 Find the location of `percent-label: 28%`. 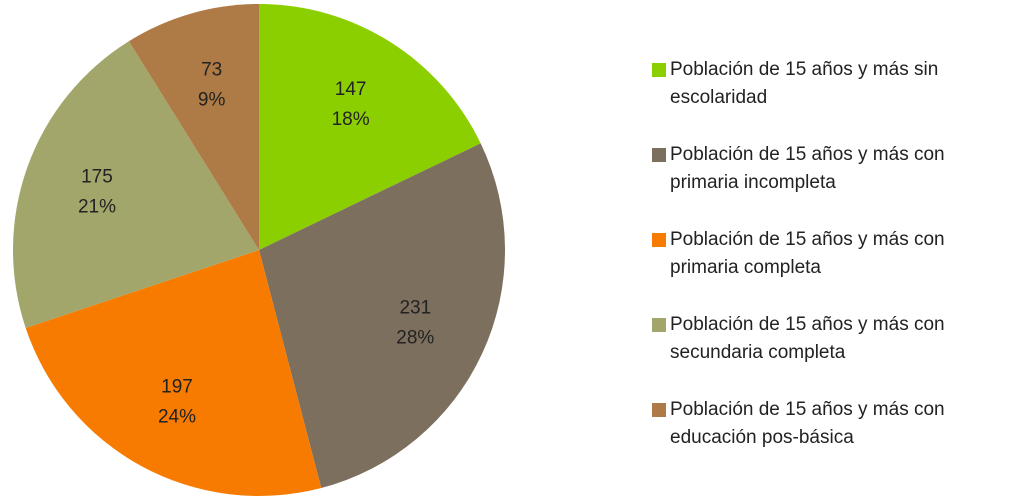

percent-label: 28% is located at coordinates (415, 337).